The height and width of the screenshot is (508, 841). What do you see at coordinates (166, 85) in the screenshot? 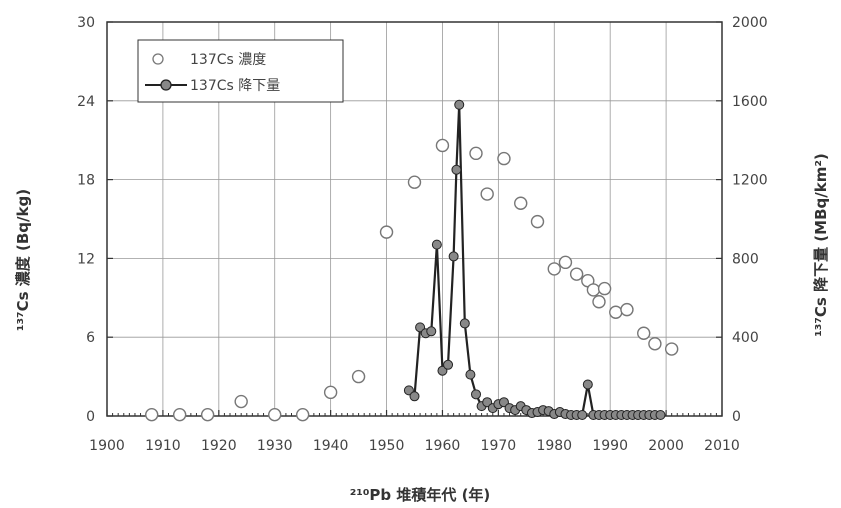
I see `legend-marker-deposition` at bounding box center [166, 85].